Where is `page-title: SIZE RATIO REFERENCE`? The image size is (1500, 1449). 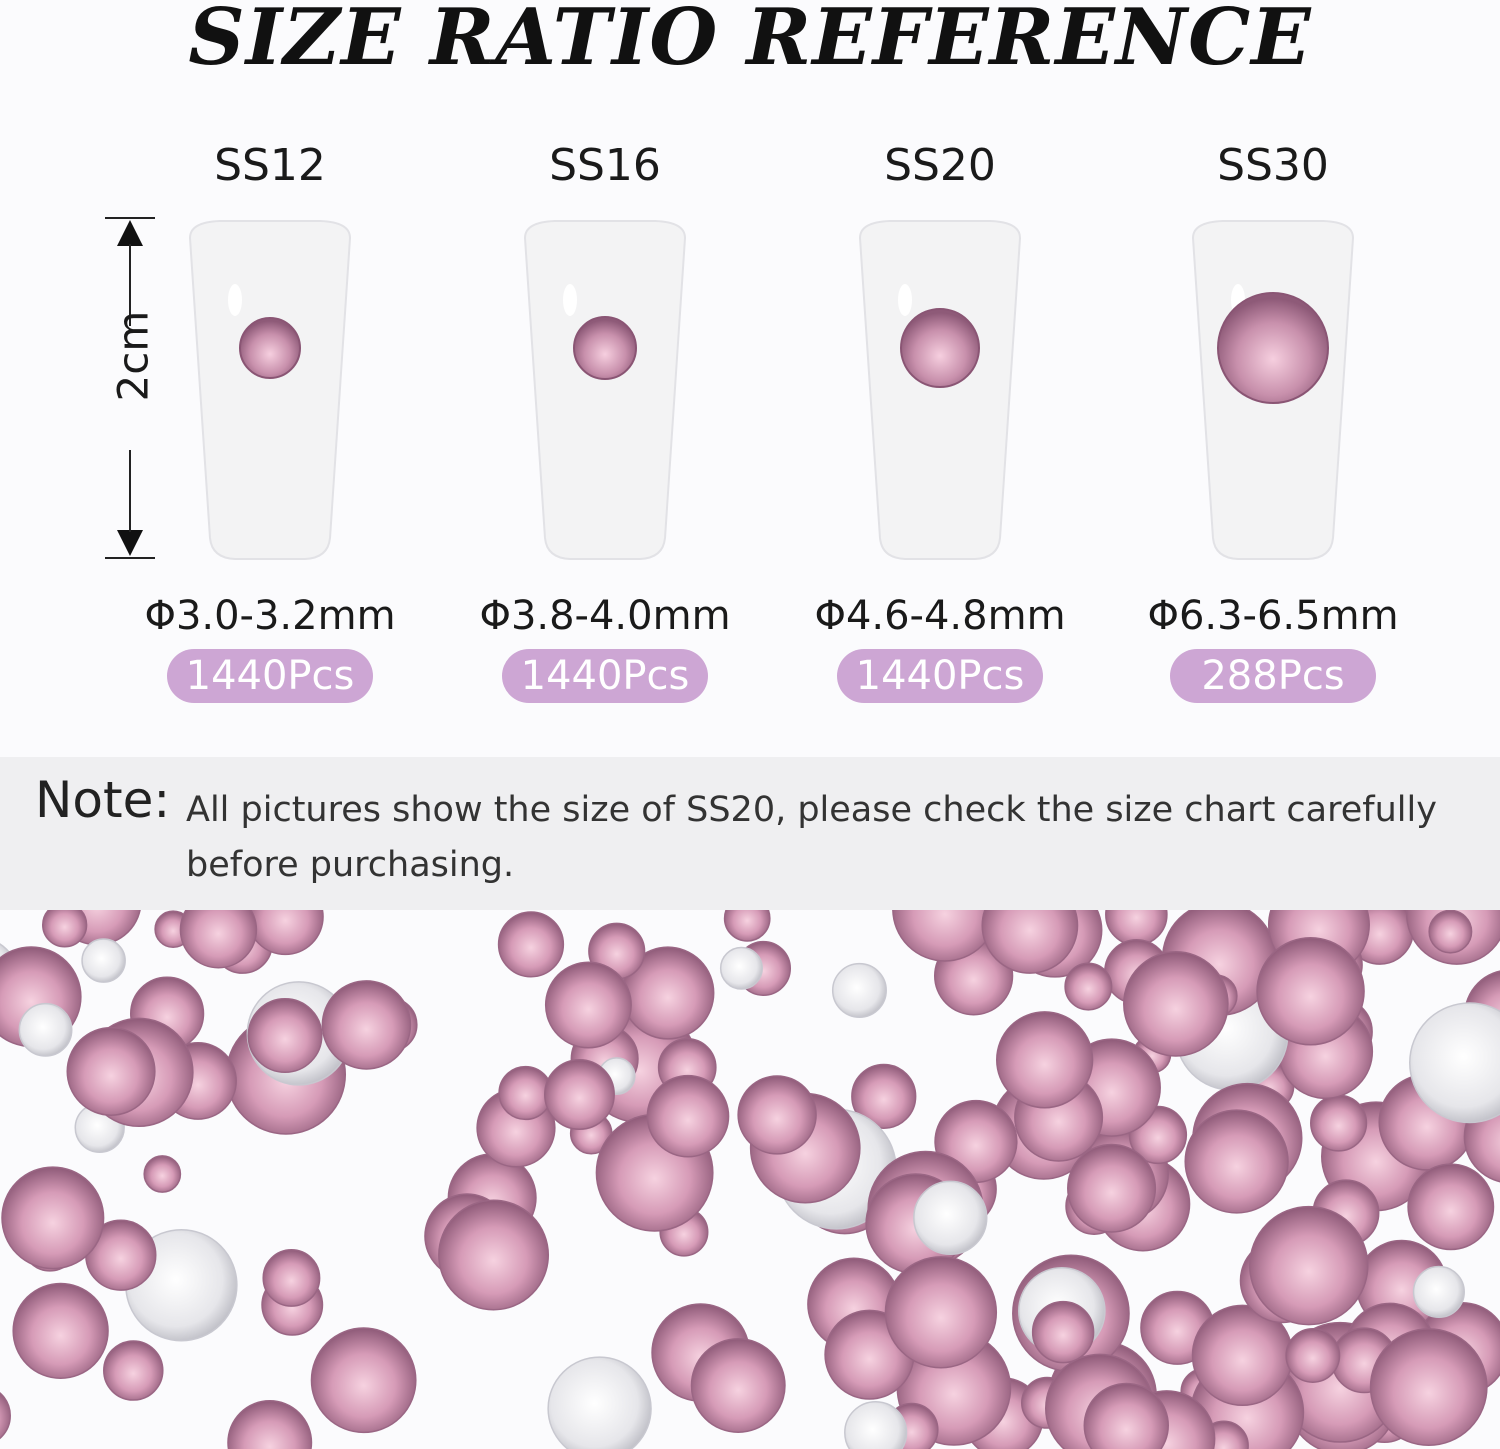
page-title: SIZE RATIO REFERENCE is located at coordinates (750, 41).